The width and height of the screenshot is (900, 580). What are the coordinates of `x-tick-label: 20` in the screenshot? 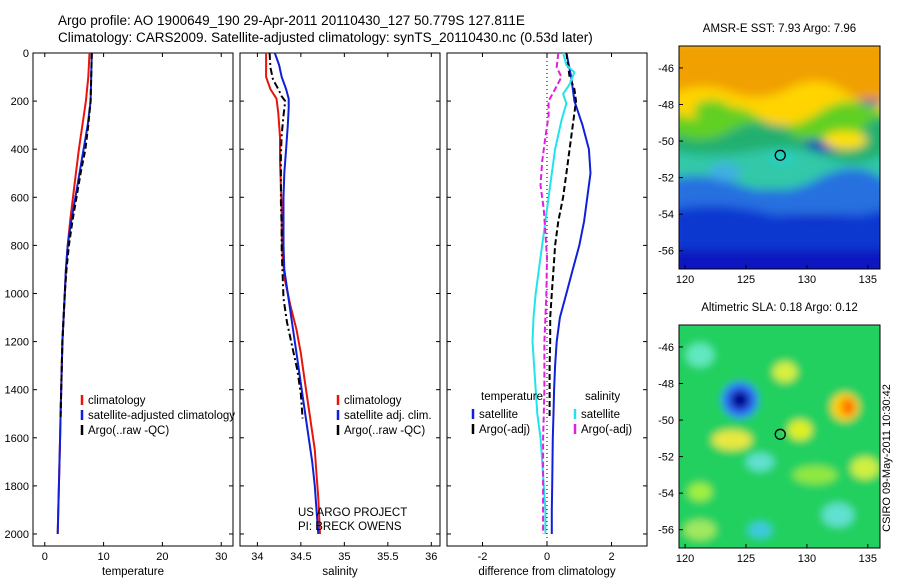 It's located at (162, 557).